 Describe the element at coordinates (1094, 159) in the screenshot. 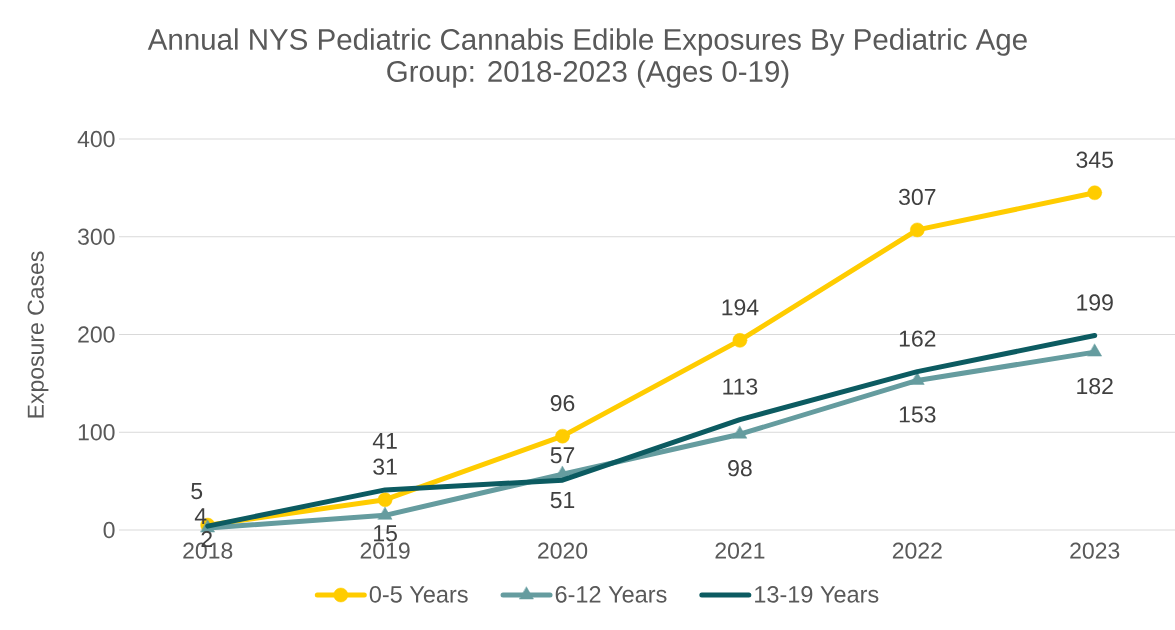

I see `data-label: 345` at that location.